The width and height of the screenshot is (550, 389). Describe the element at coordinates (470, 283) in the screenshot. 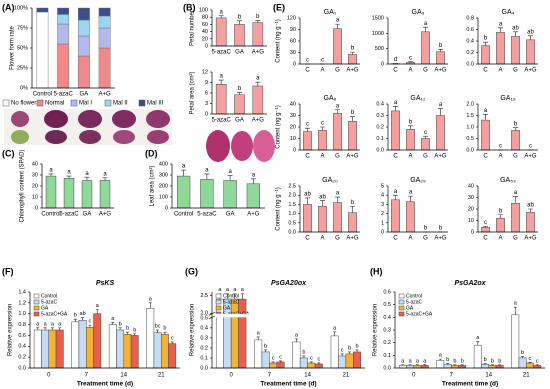

I see `chart-title: PsGA2ox` at that location.